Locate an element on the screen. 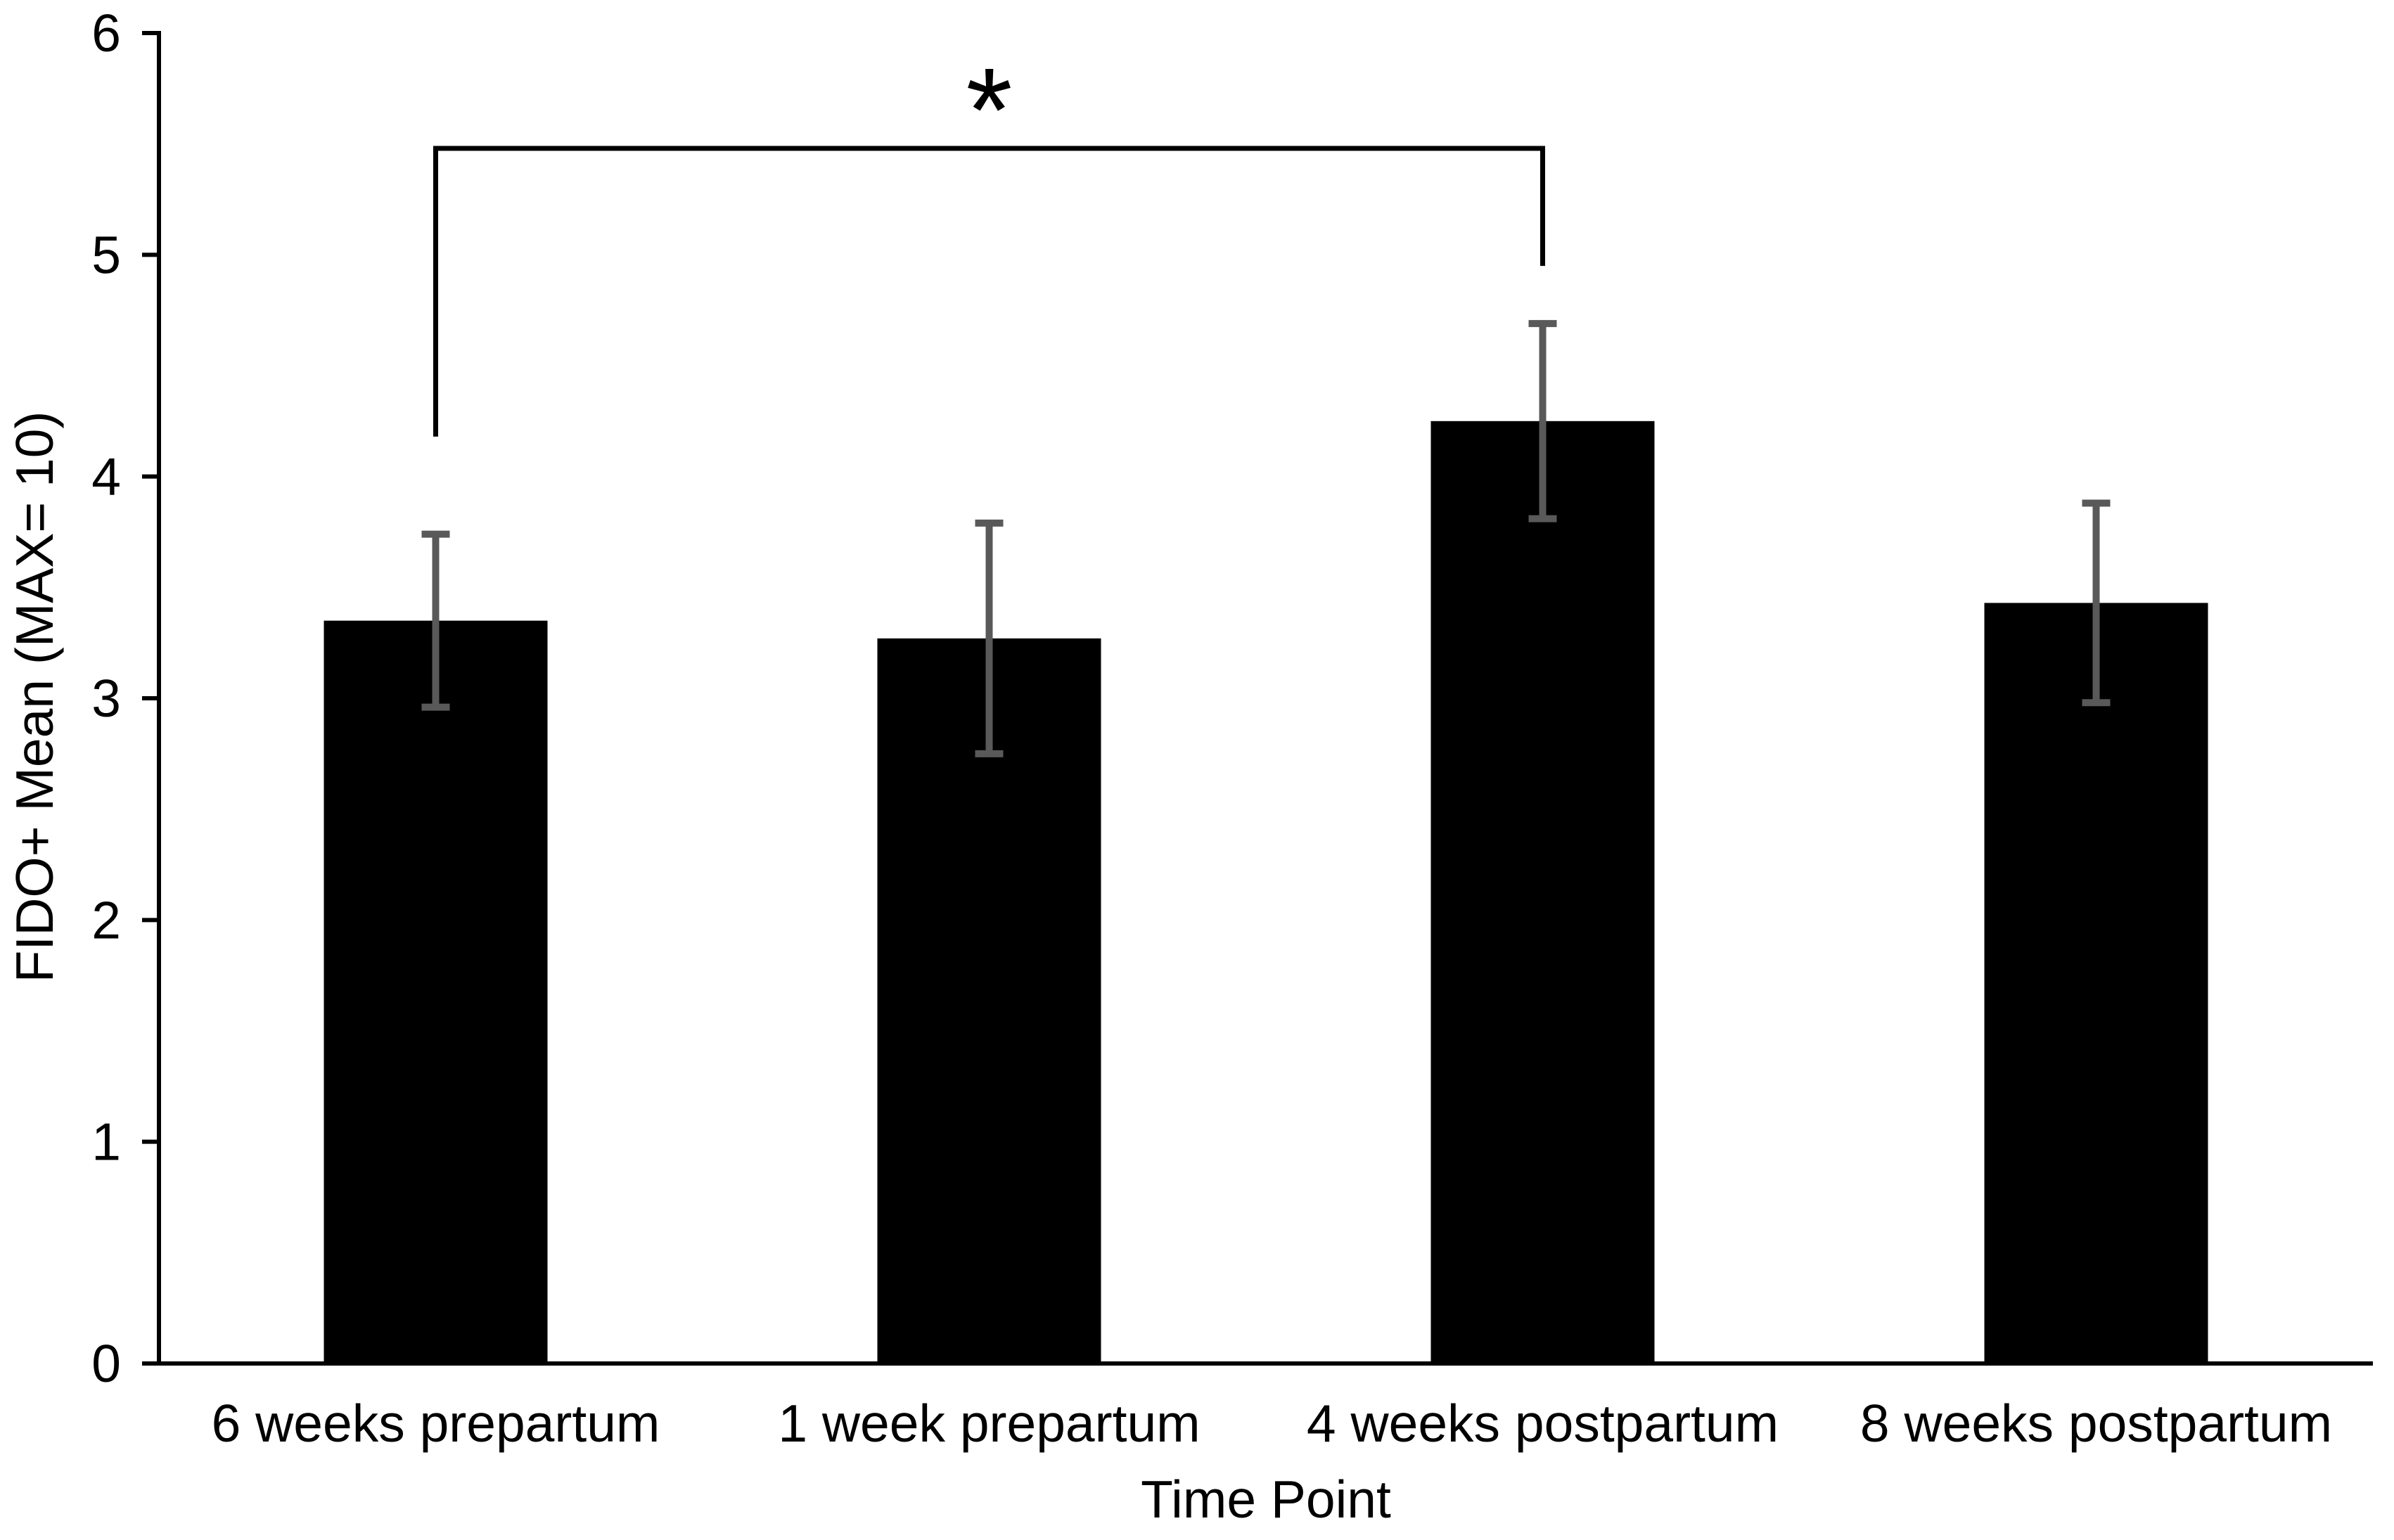 Image resolution: width=2394 pixels, height=1540 pixels. y-axis-title: FIDO+ Mean (MAX= 10) is located at coordinates (34, 697).